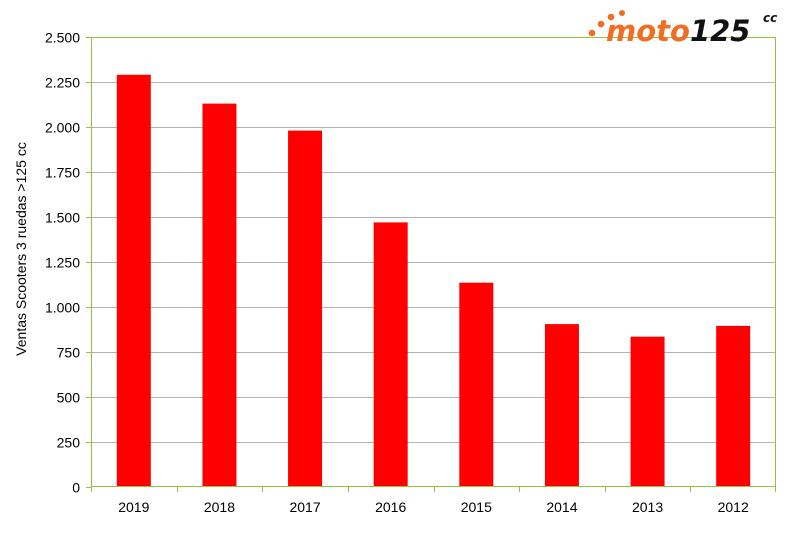 This screenshot has width=800, height=542. What do you see at coordinates (304, 507) in the screenshot?
I see `x-tick-label: 2017` at bounding box center [304, 507].